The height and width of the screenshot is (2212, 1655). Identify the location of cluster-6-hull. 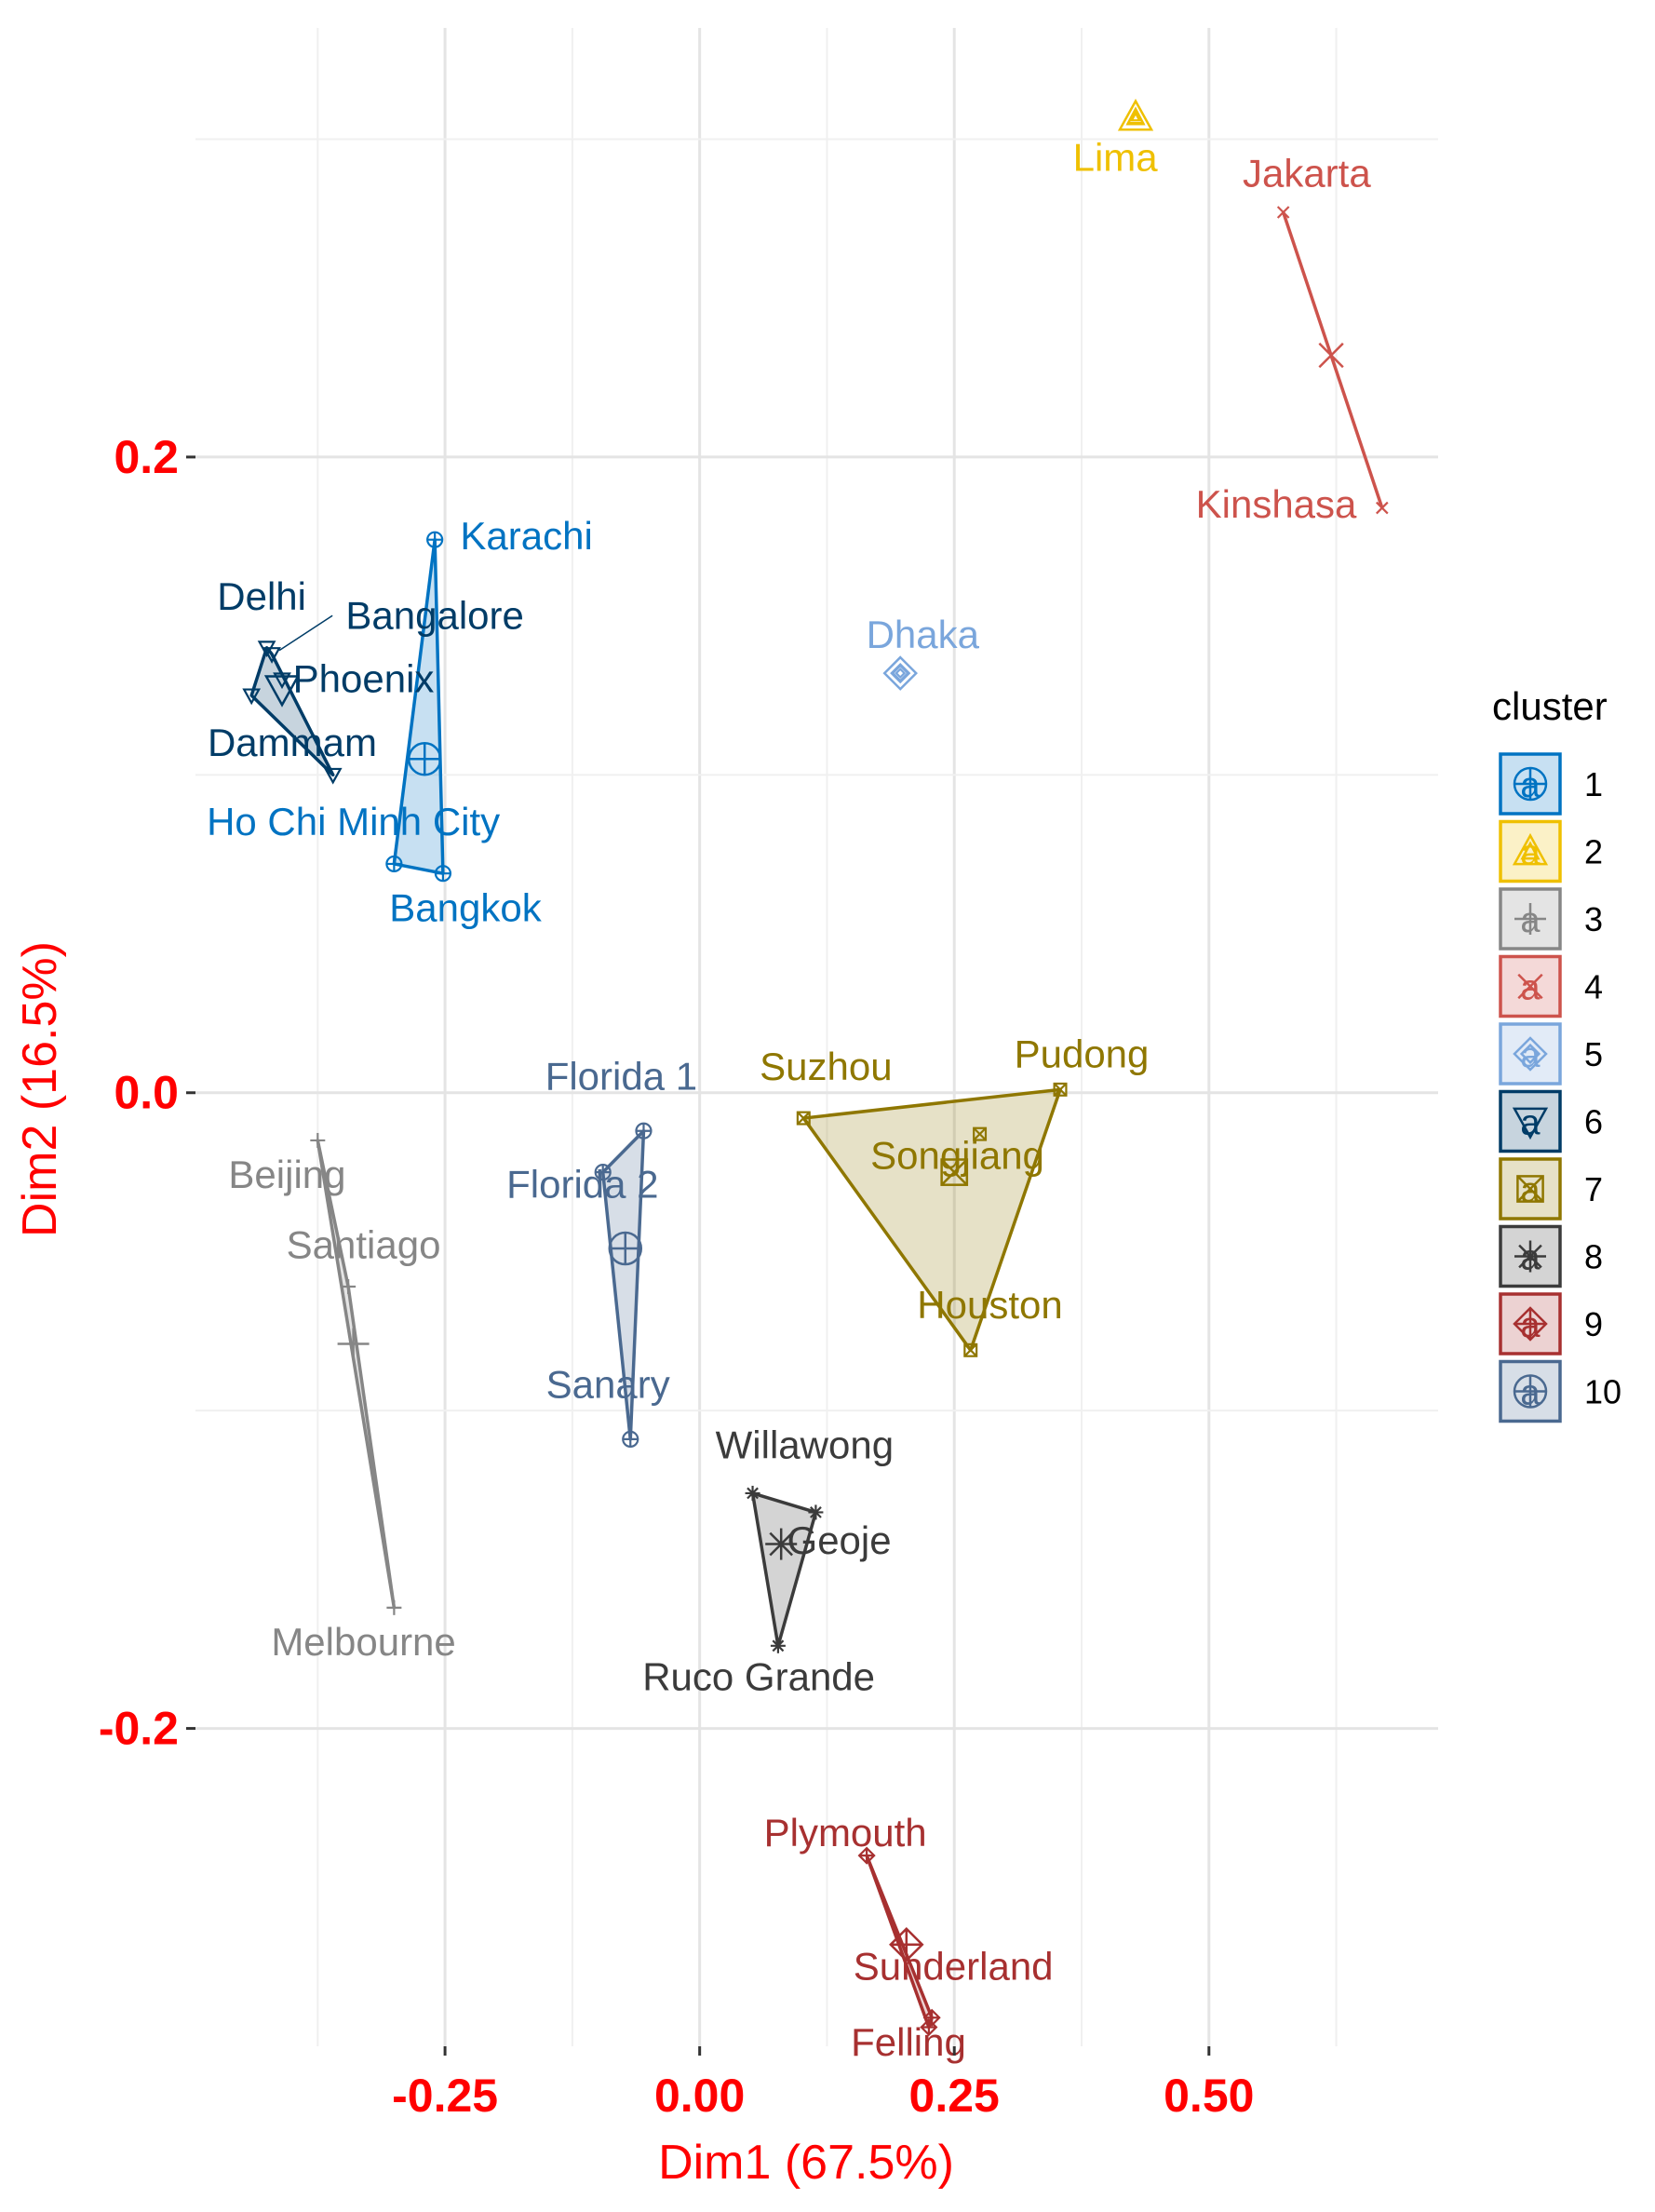
(292, 711).